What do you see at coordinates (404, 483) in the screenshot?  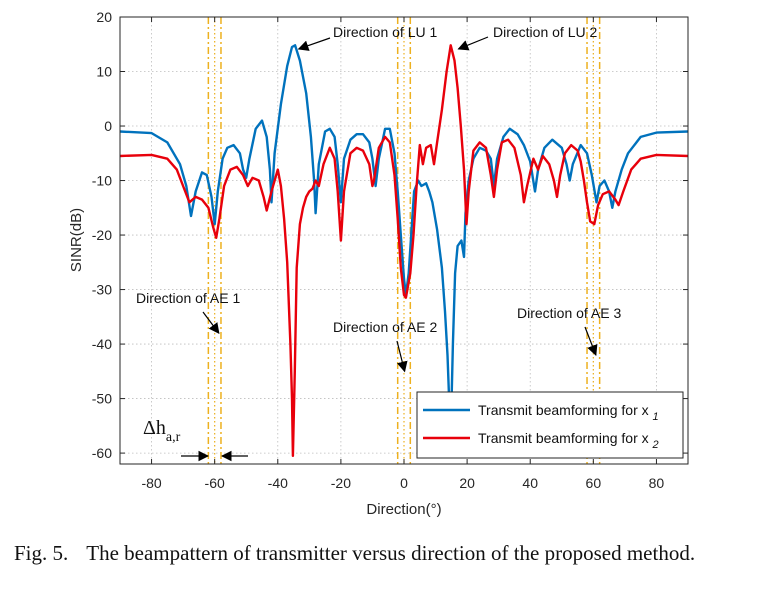 I see `x-tick-label: 0` at bounding box center [404, 483].